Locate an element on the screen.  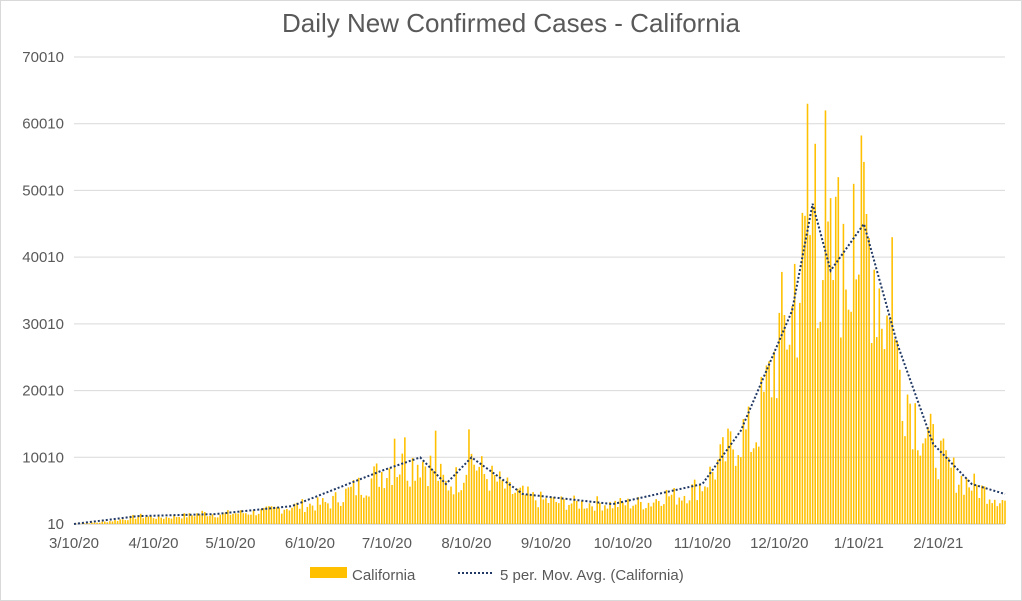
x-tick-label: 4/10/20 is located at coordinates (153, 543).